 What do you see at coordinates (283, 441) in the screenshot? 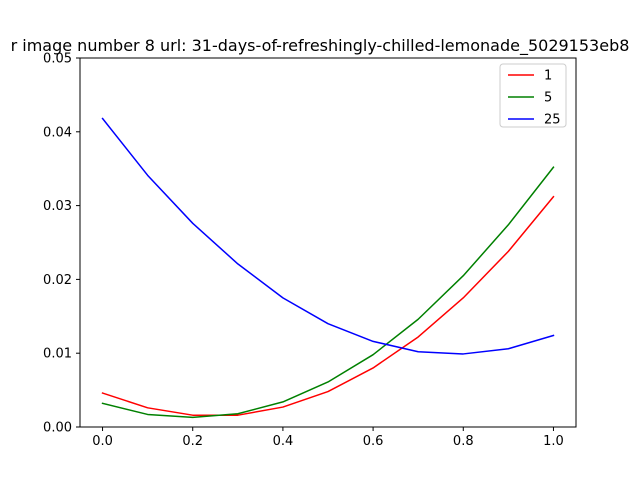
I see `x-tick-label: 0.4` at bounding box center [283, 441].